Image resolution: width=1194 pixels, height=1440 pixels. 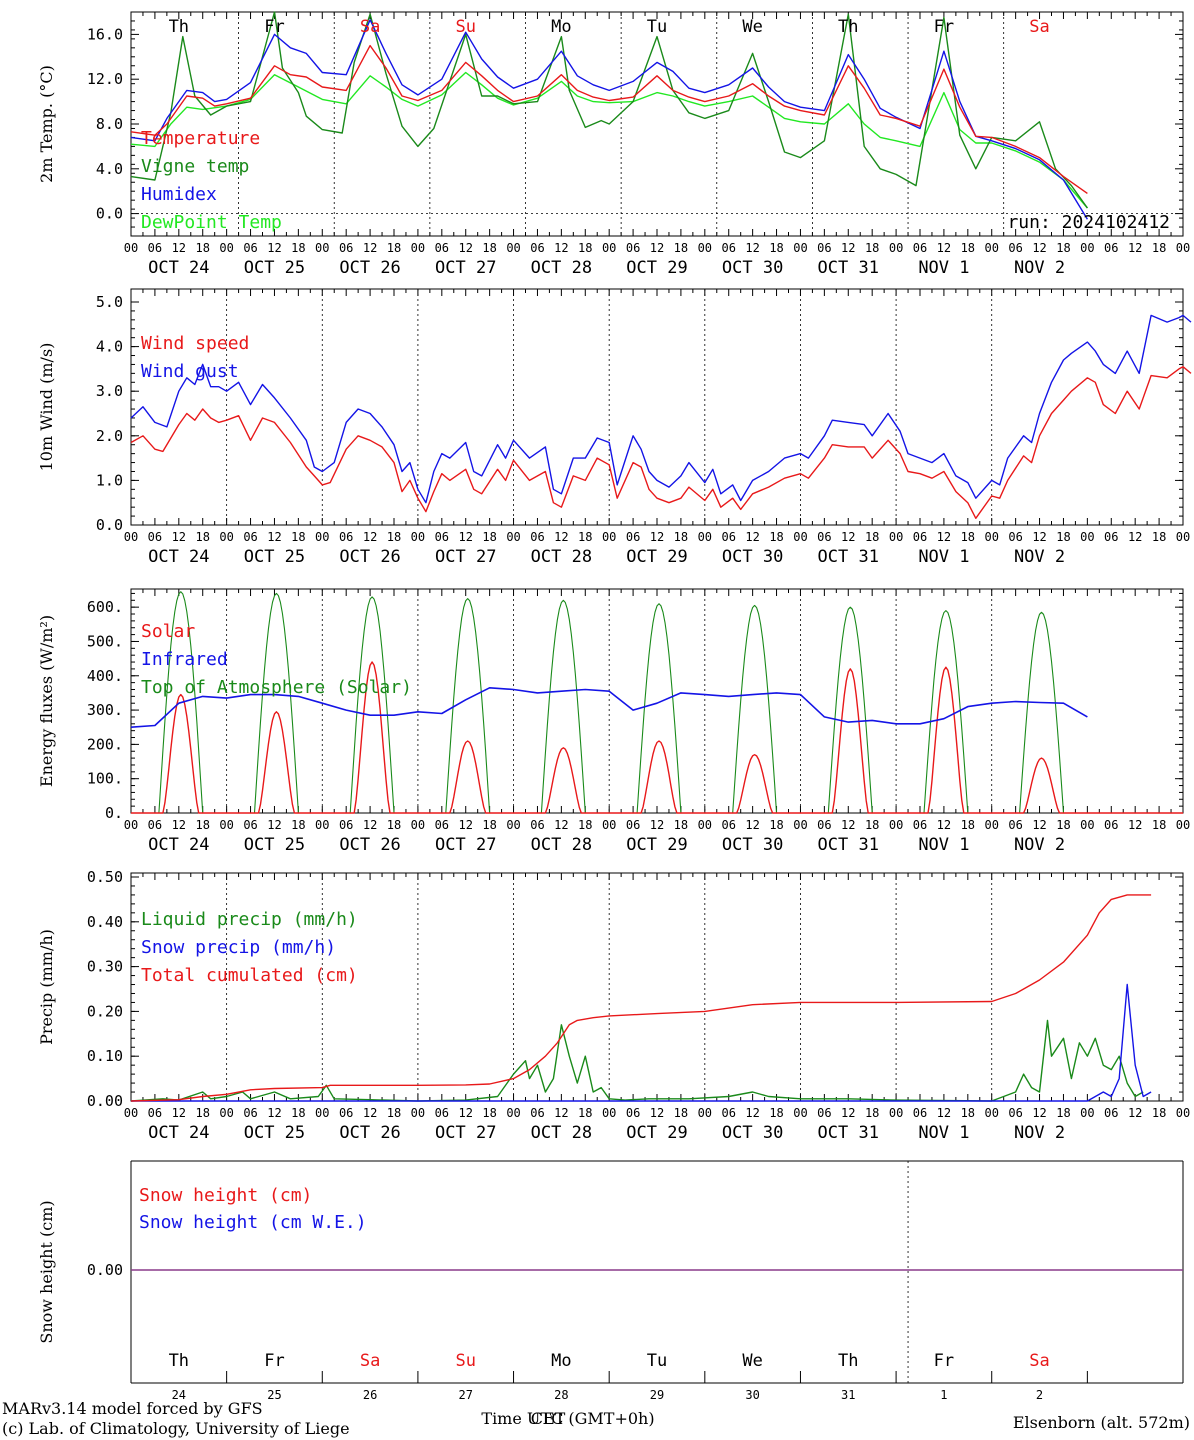 What do you see at coordinates (370, 1395) in the screenshot?
I see `day-number-label: 26` at bounding box center [370, 1395].